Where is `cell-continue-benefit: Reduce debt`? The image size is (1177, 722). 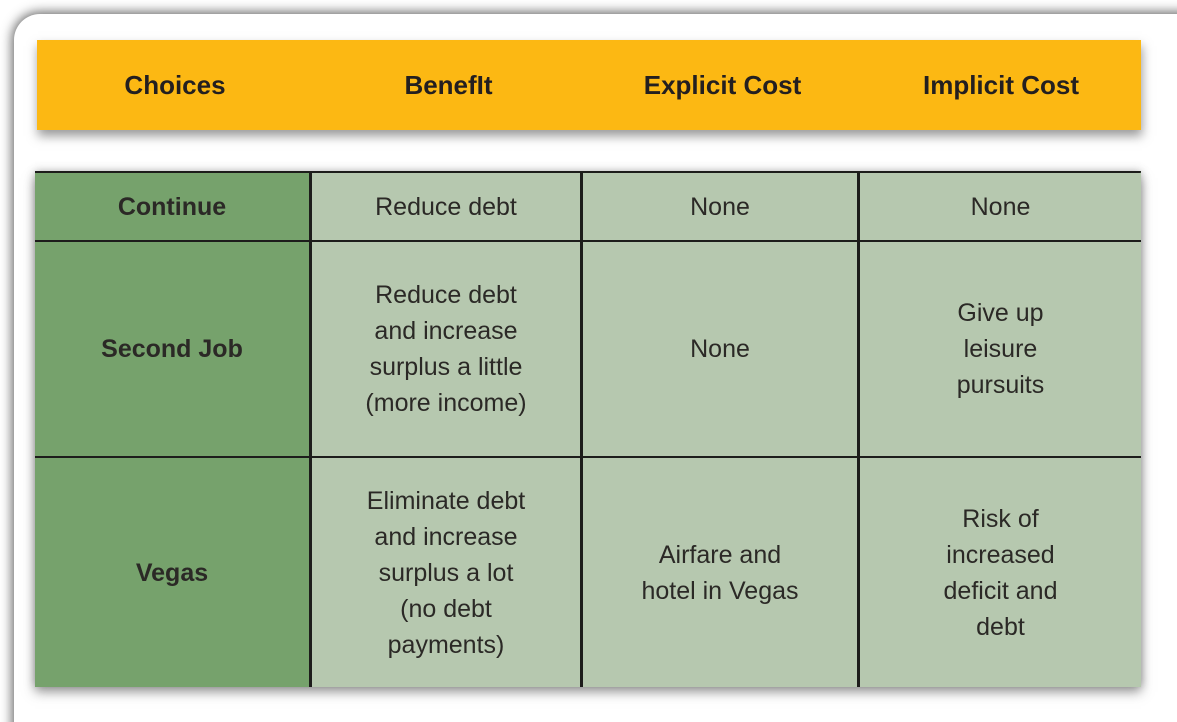
cell-continue-benefit: Reduce debt is located at coordinates (447, 207).